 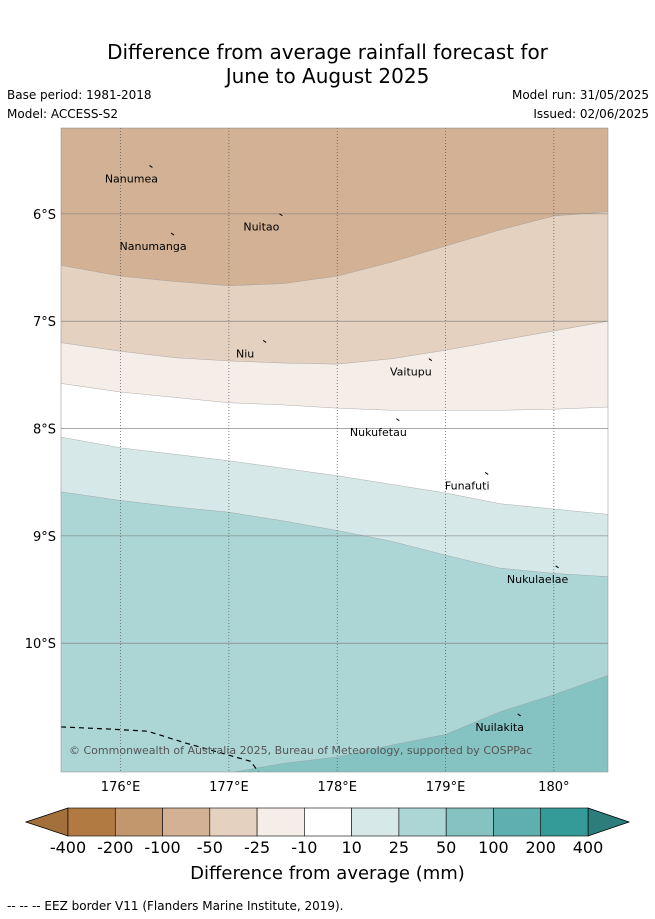 What do you see at coordinates (115, 847) in the screenshot?
I see `colorbar-tick-label: -200` at bounding box center [115, 847].